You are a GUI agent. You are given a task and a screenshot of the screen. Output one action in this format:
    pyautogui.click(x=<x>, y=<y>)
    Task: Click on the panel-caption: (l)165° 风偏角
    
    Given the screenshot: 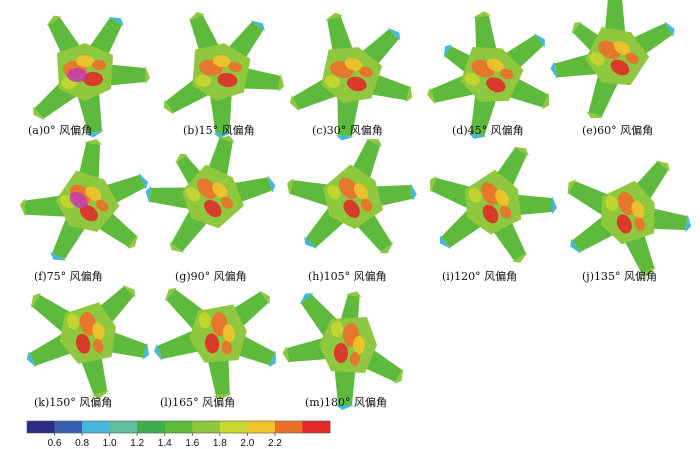 What is the action you would take?
    pyautogui.click(x=197, y=402)
    